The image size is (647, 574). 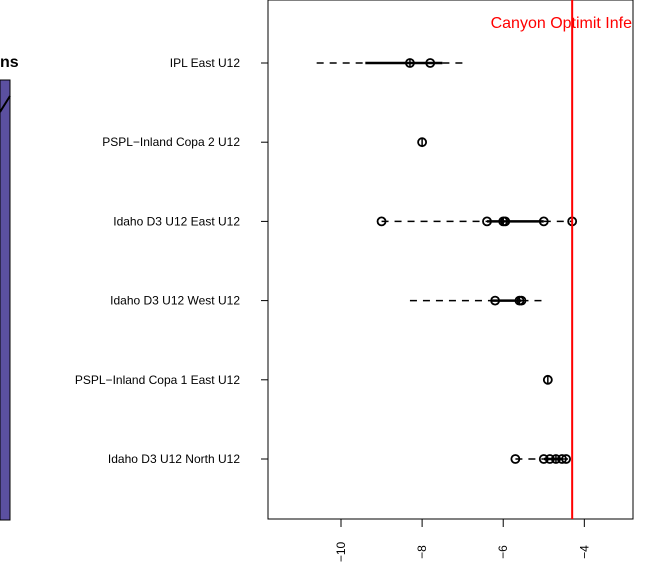 I want to click on category-label: PSPL−Inland Copa 1 East U12, so click(x=157, y=380).